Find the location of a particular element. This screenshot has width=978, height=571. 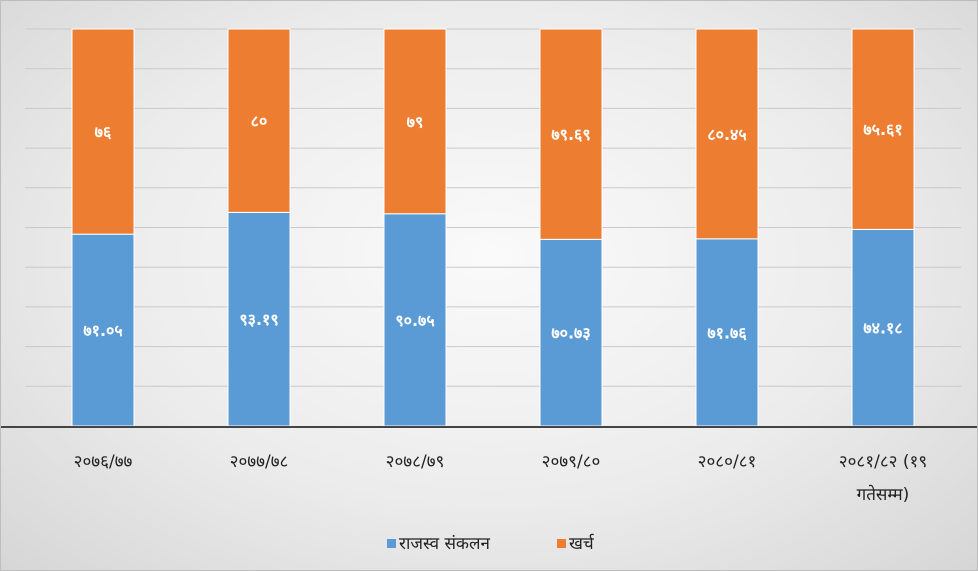

x-tick-label-0: २०७६/७७ is located at coordinates (103, 462).